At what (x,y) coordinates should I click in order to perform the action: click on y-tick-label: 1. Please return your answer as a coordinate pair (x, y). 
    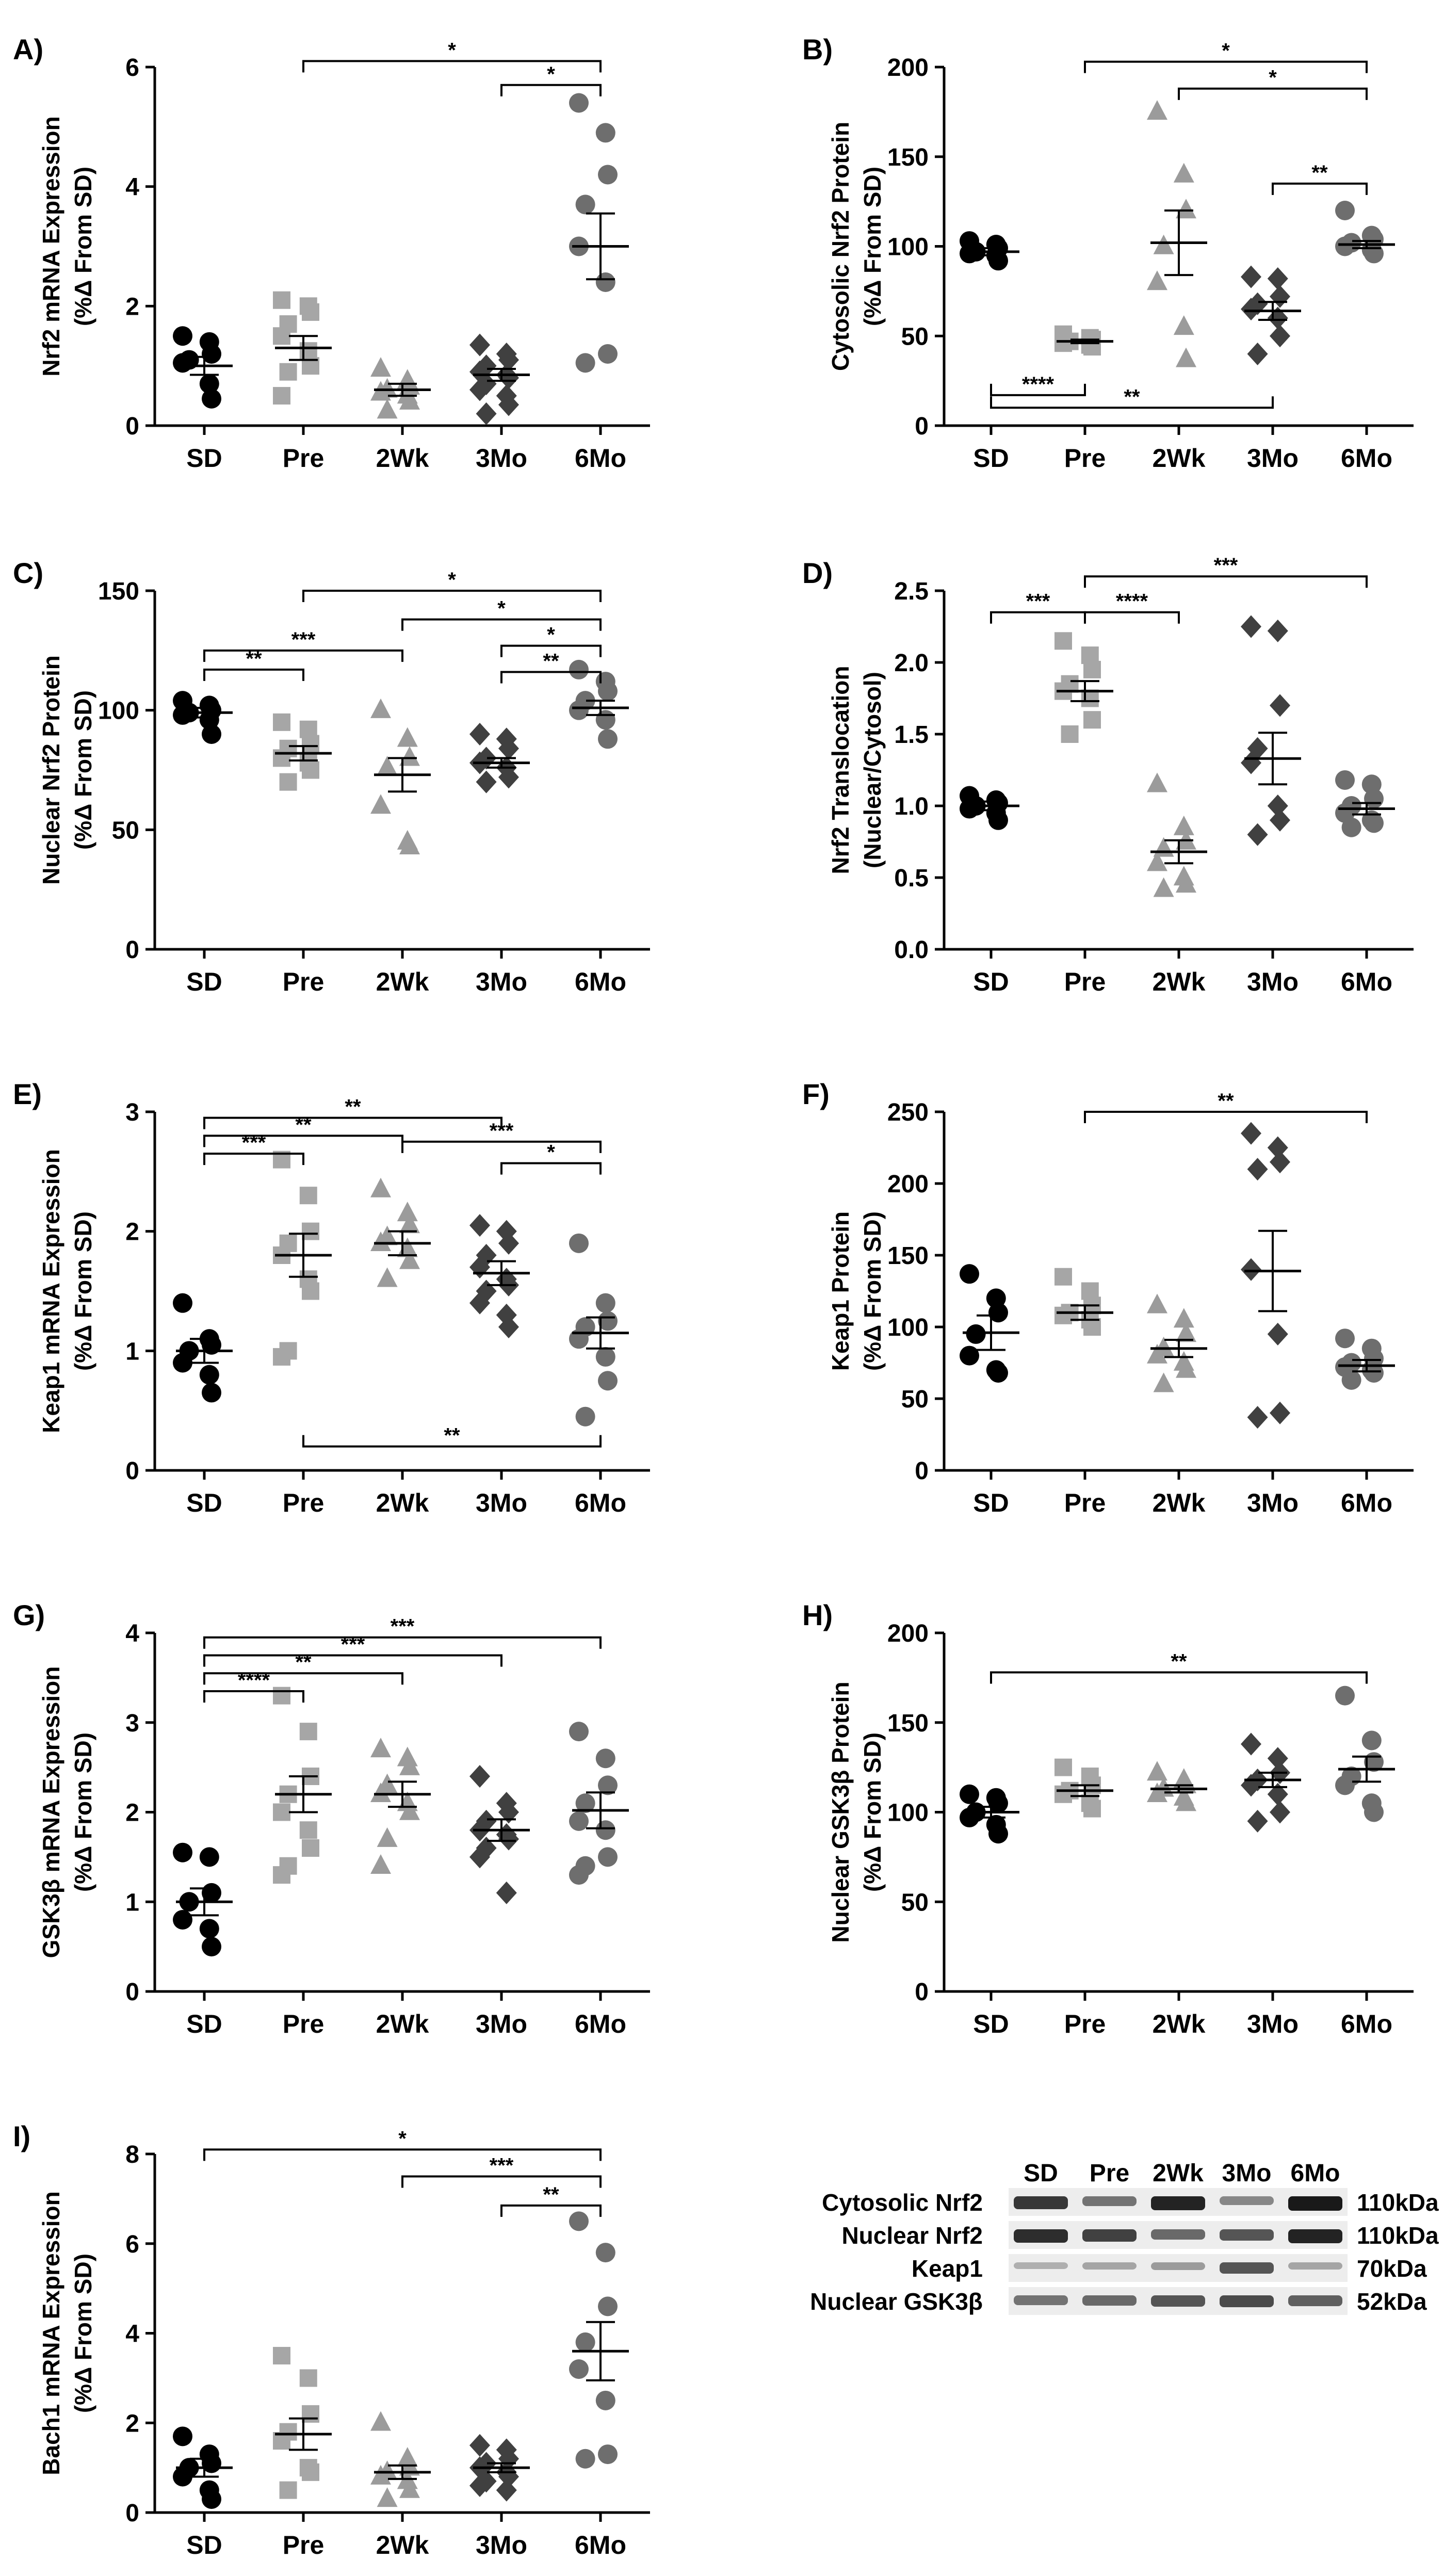
    Looking at the image, I should click on (132, 1902).